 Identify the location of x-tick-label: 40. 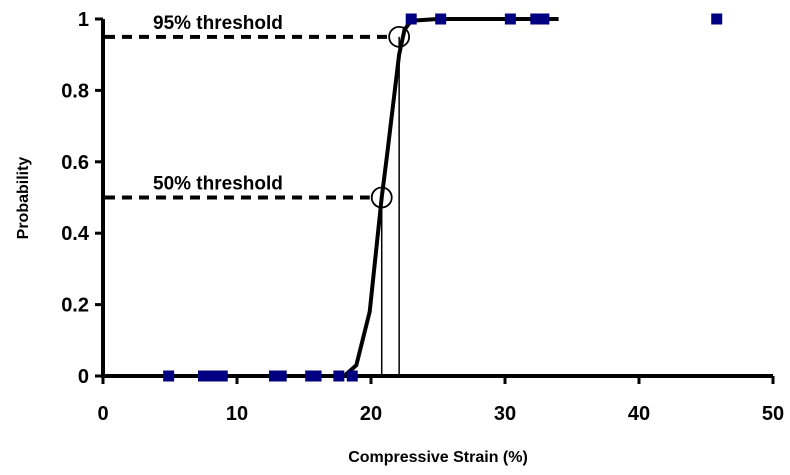
(639, 414).